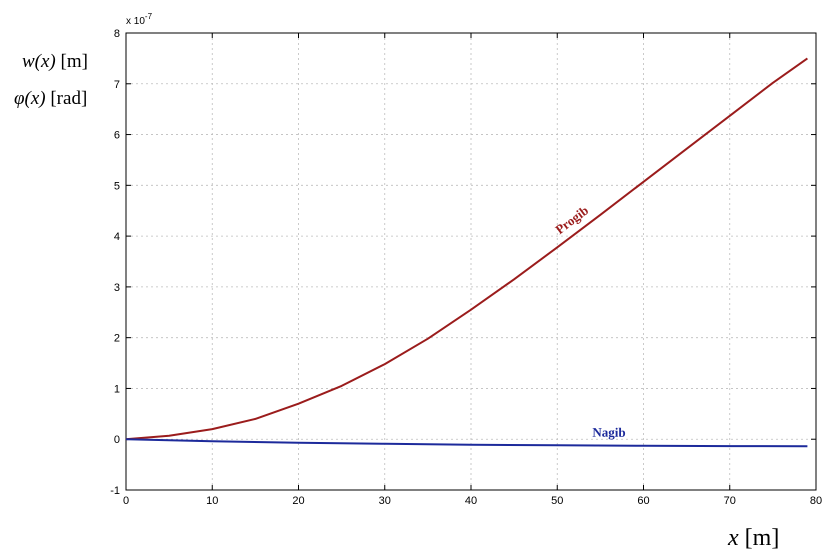  What do you see at coordinates (298, 501) in the screenshot?
I see `x-tick-label: 20` at bounding box center [298, 501].